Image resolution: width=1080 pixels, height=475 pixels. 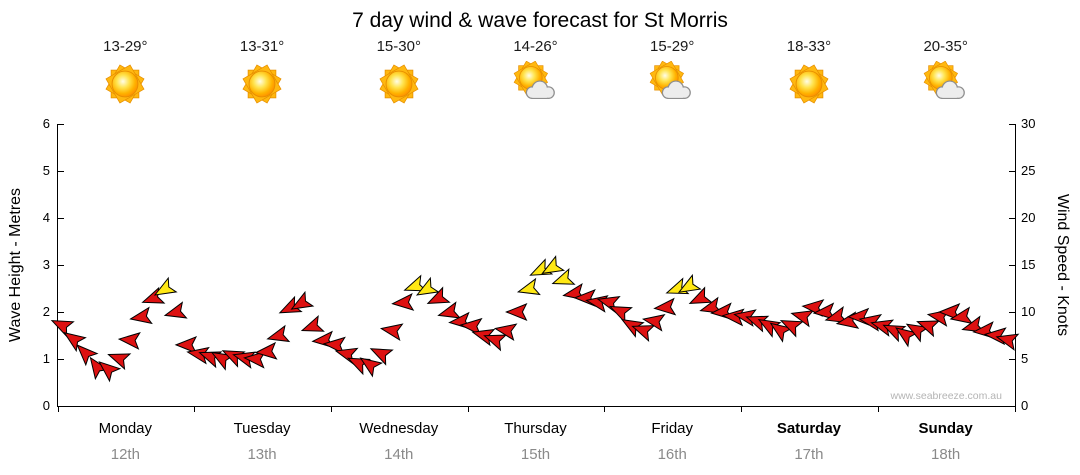 I want to click on left-axis-tick-label: 3, so click(x=46, y=264).